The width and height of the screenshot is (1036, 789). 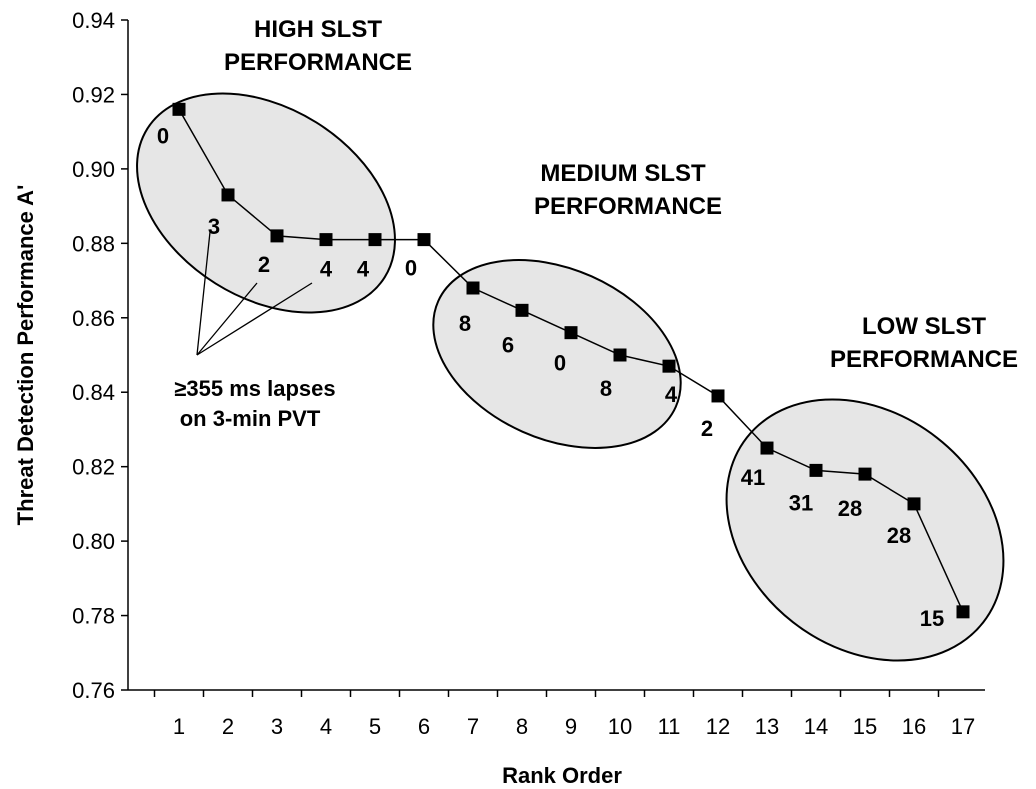 What do you see at coordinates (93, 169) in the screenshot?
I see `y-tick-label: 0.90` at bounding box center [93, 169].